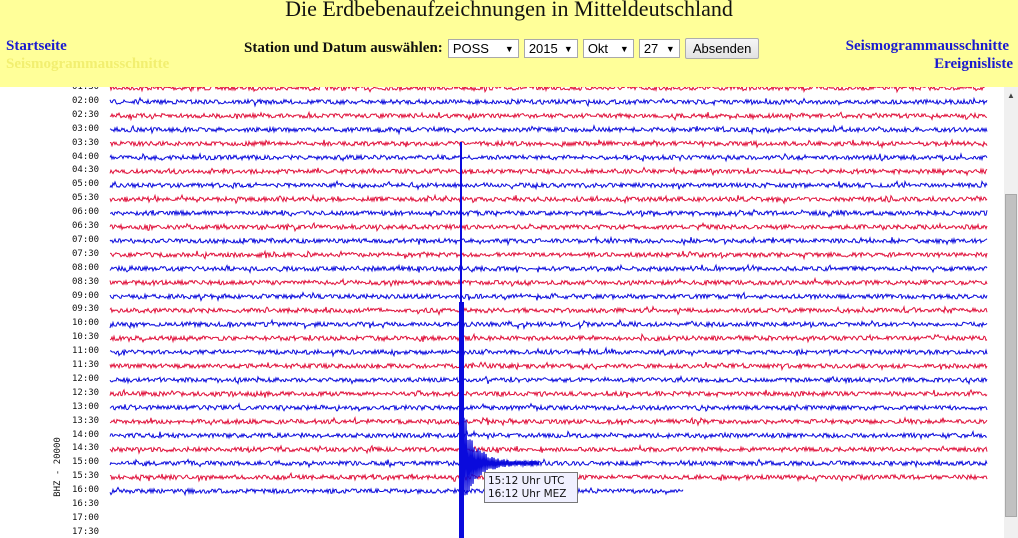 The image size is (1018, 538). Describe the element at coordinates (1011, 355) in the screenshot. I see `scrollbar-thumb` at that location.